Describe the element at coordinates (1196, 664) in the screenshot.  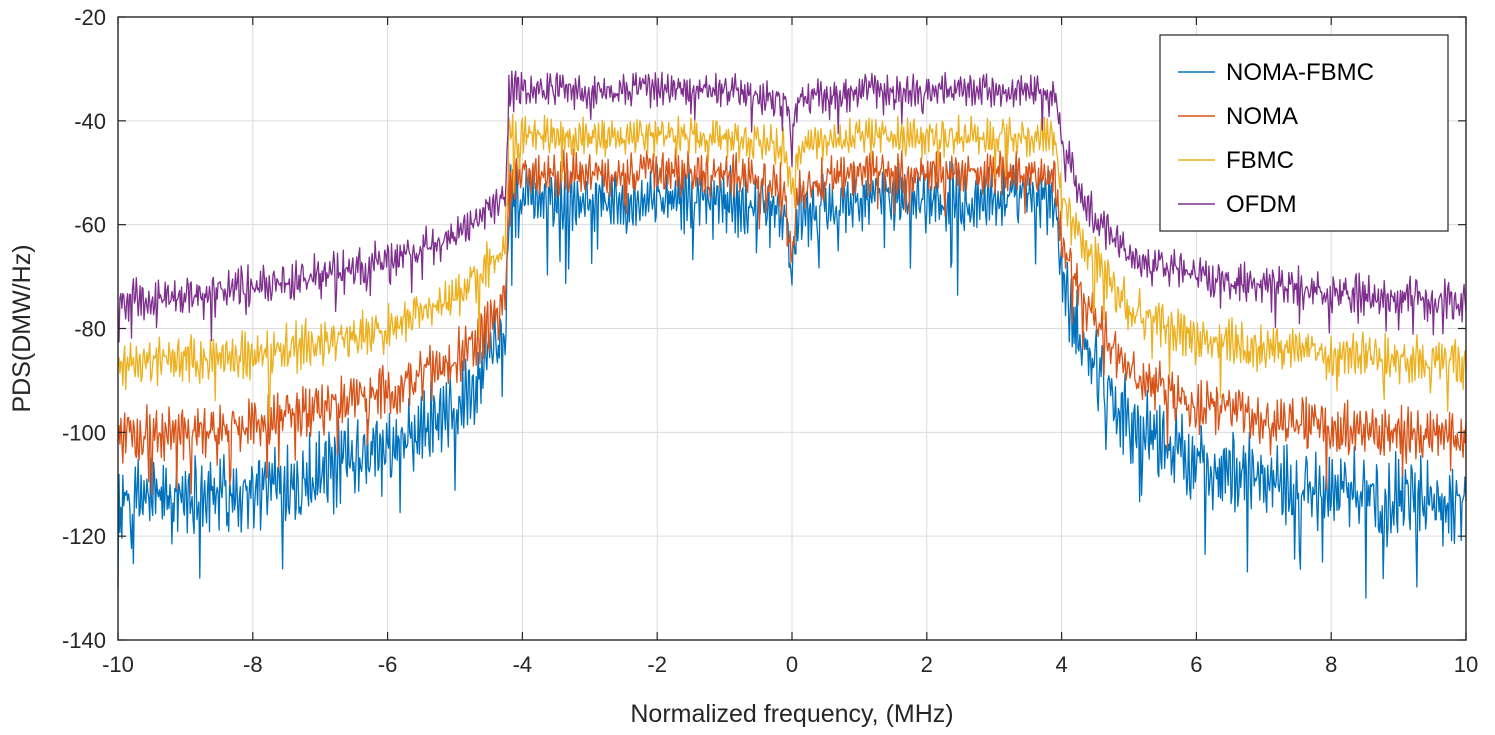
I see `x-tick-label: 6` at that location.